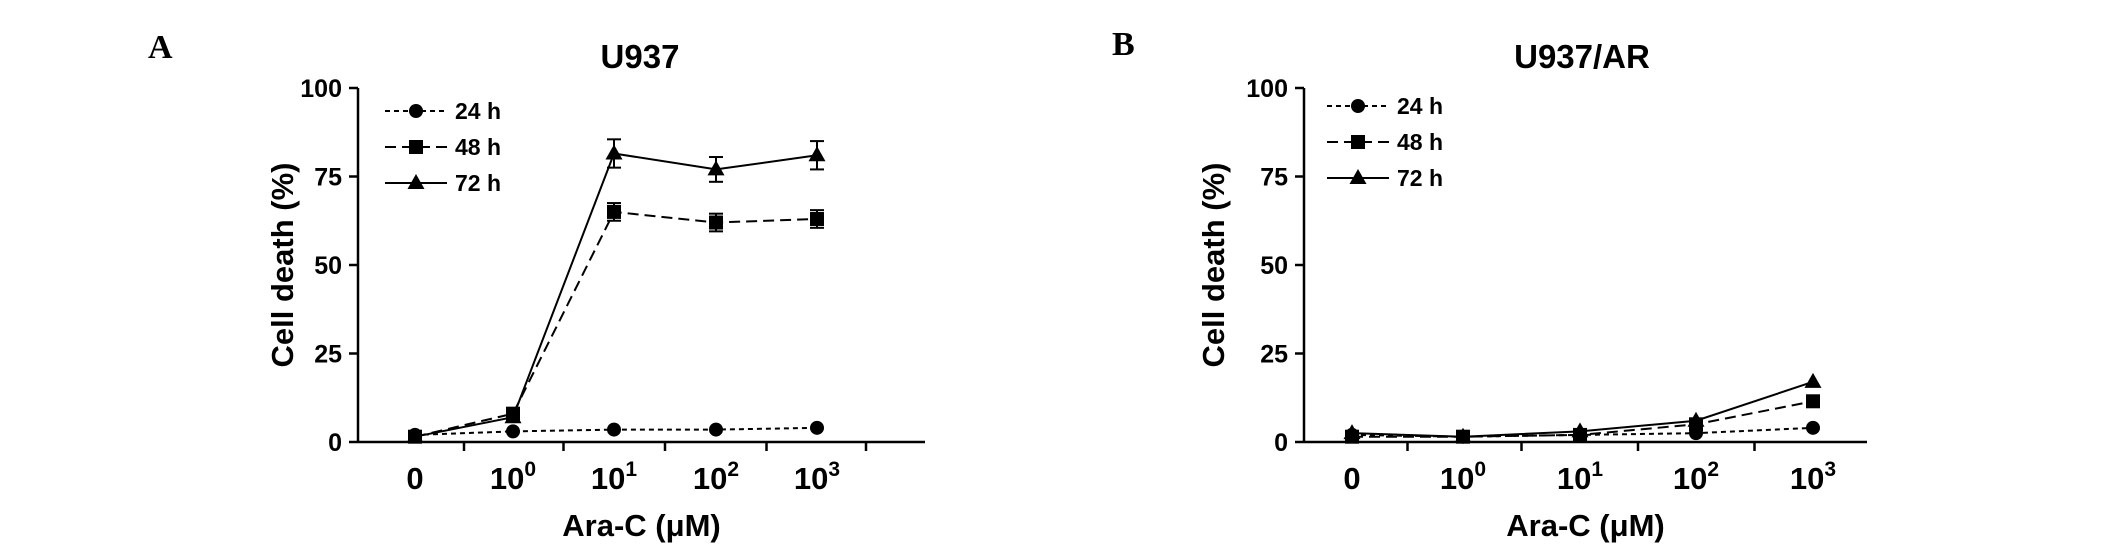  I want to click on series-line, so click(616, 324).